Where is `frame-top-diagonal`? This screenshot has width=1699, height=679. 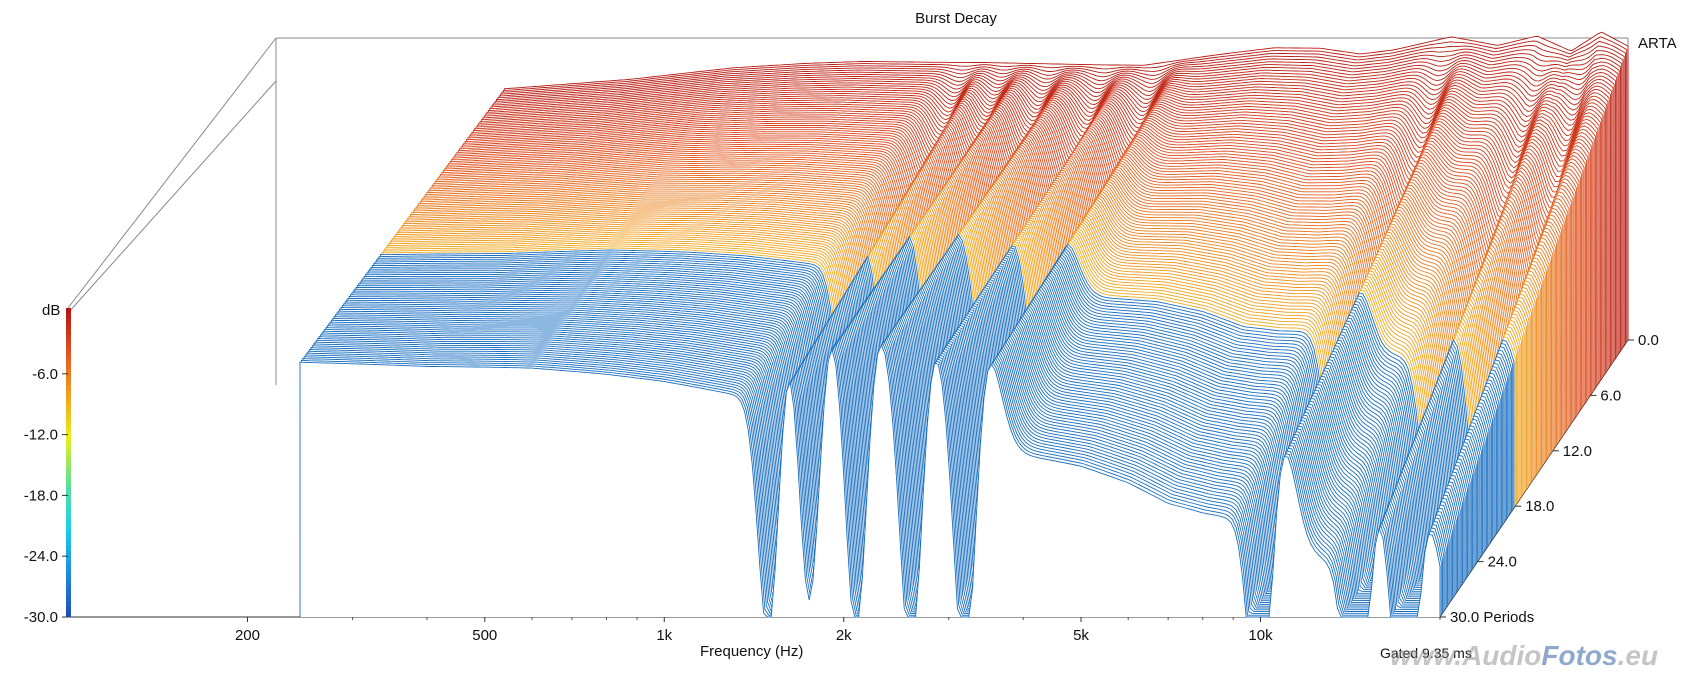 frame-top-diagonal is located at coordinates (172, 173).